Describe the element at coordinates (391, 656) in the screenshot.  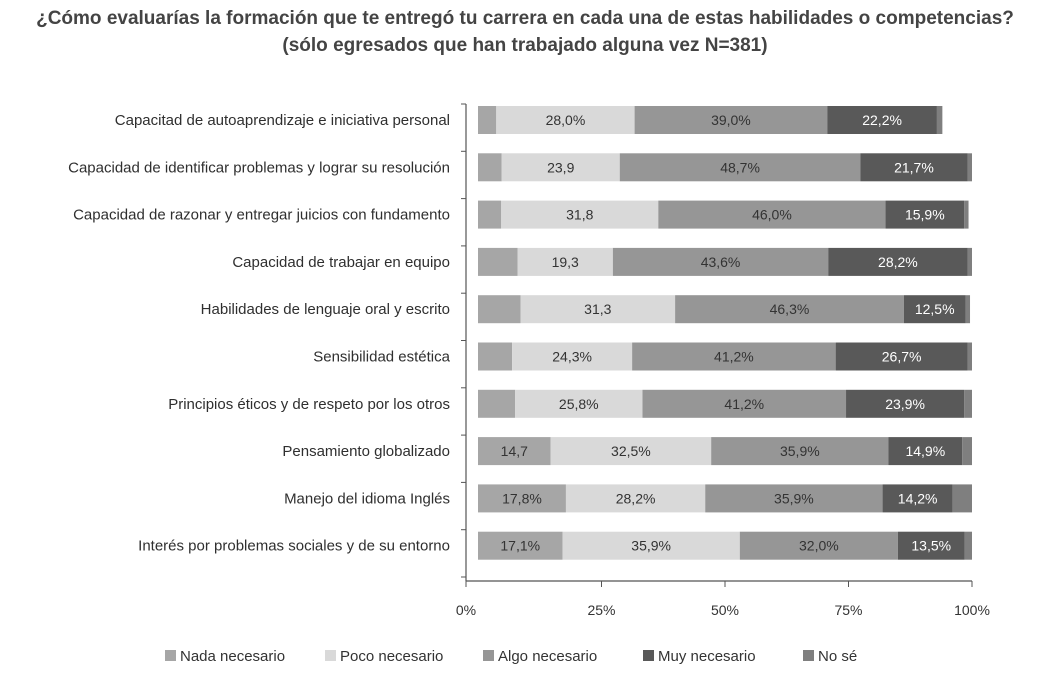
I see `legend-label: Poco necesario` at that location.